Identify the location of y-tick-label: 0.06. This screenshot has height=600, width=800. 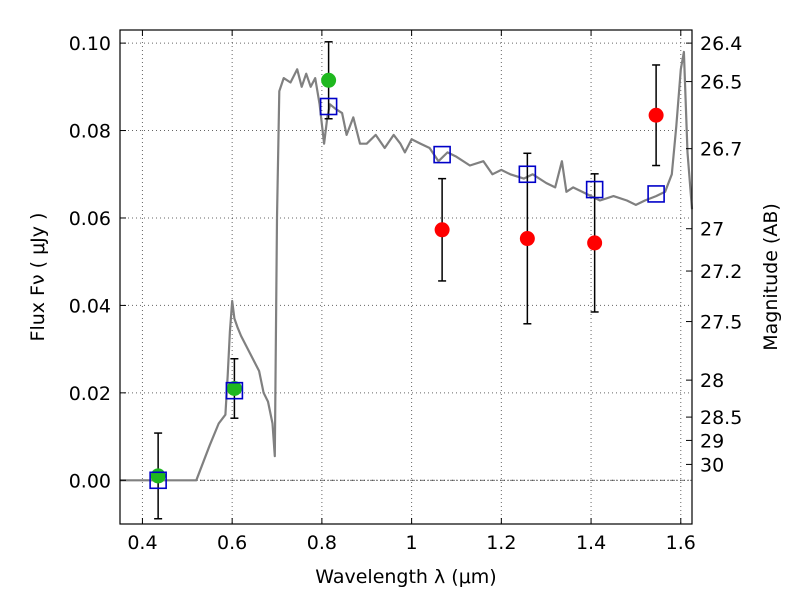
(90, 219).